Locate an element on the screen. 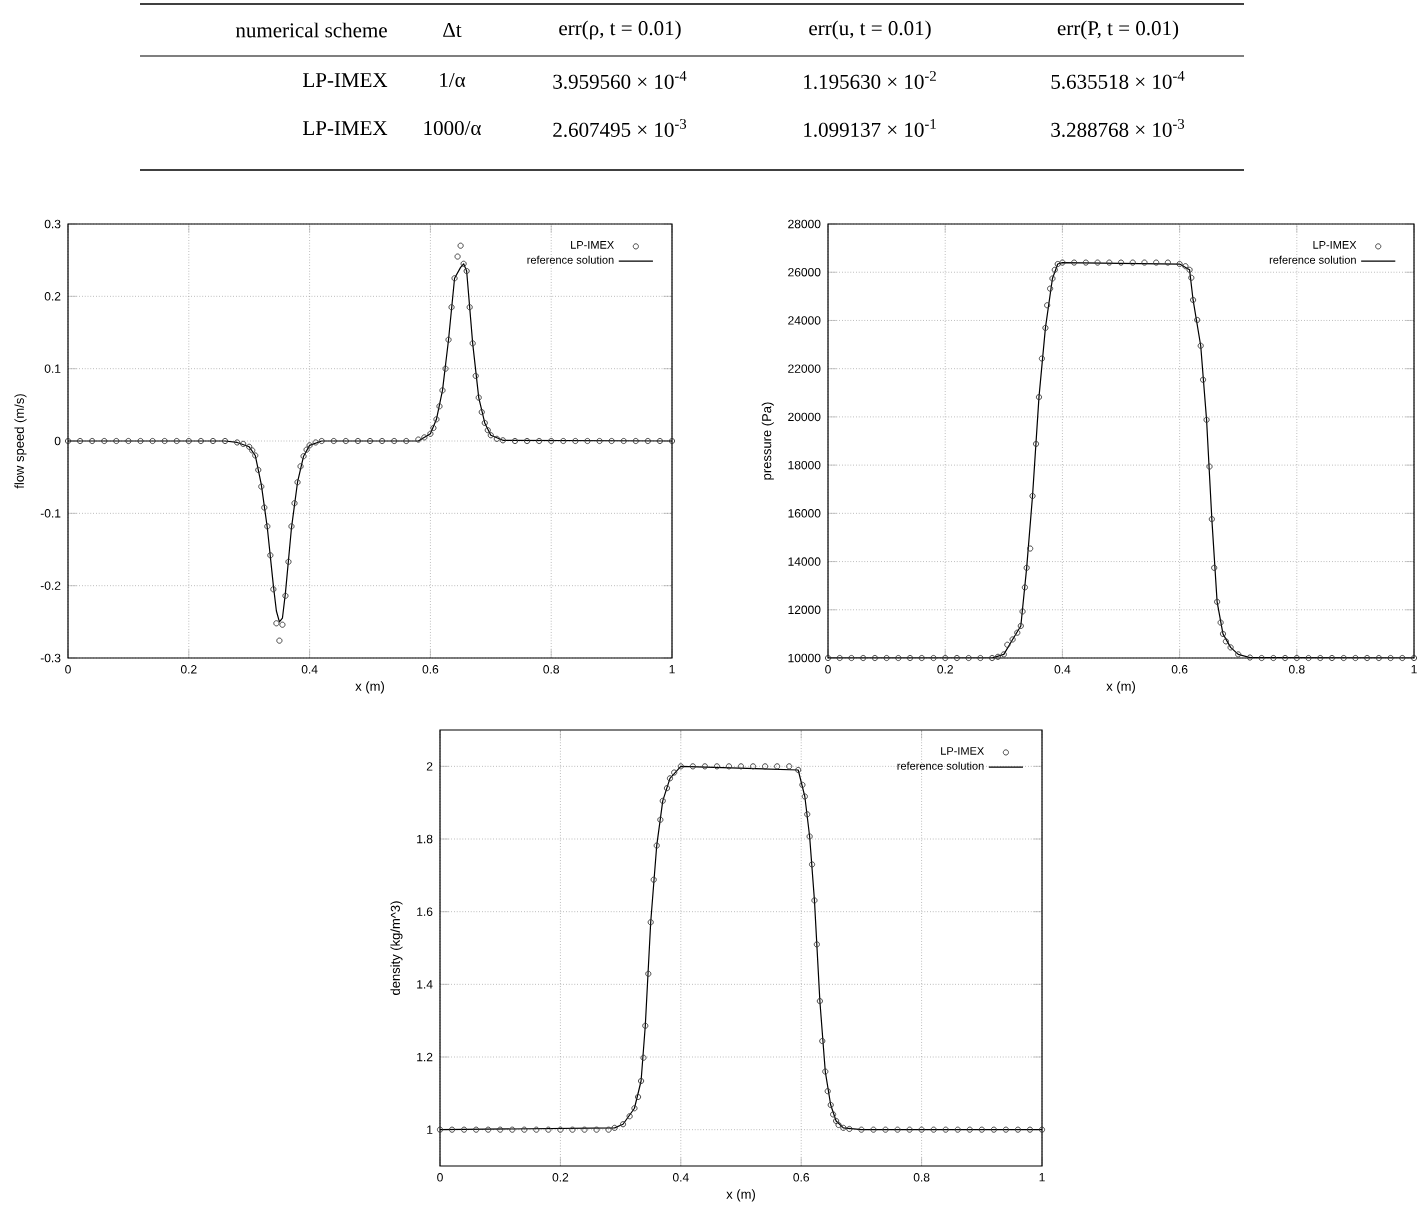 The height and width of the screenshot is (1206, 1428). text: numerical scheme is located at coordinates (311, 30).